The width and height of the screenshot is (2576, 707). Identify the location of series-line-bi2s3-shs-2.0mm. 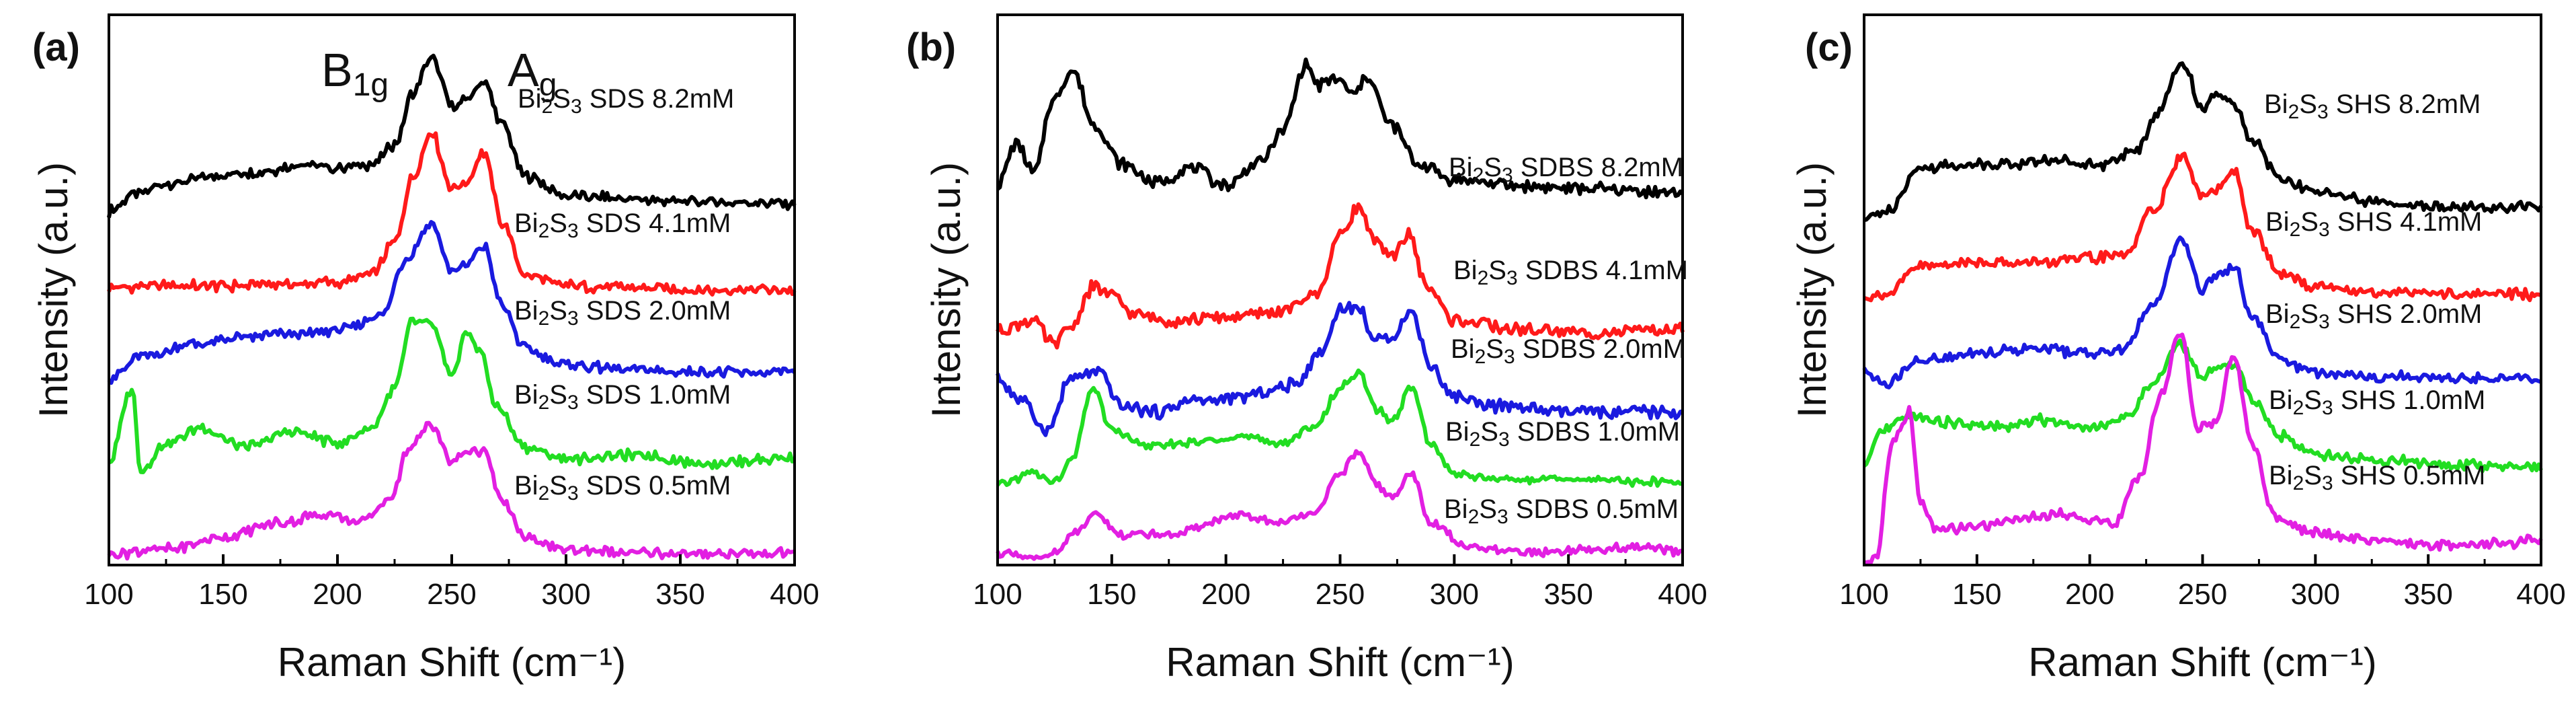
(2202, 312).